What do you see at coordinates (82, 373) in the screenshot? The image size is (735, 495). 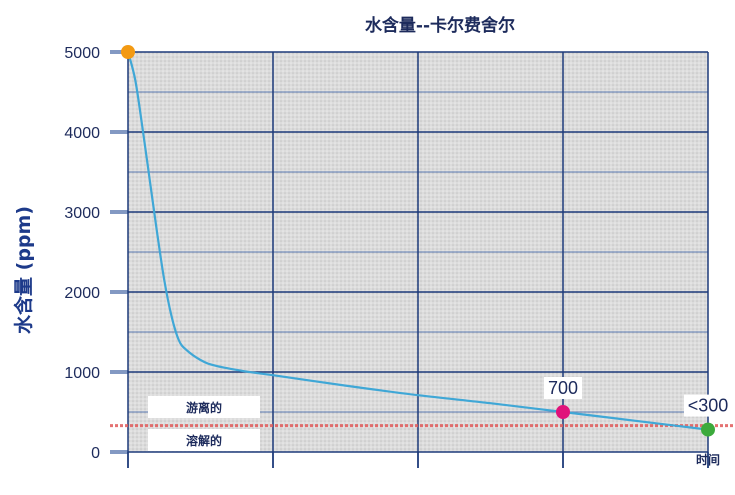 I see `y-tick-label: 1000` at bounding box center [82, 373].